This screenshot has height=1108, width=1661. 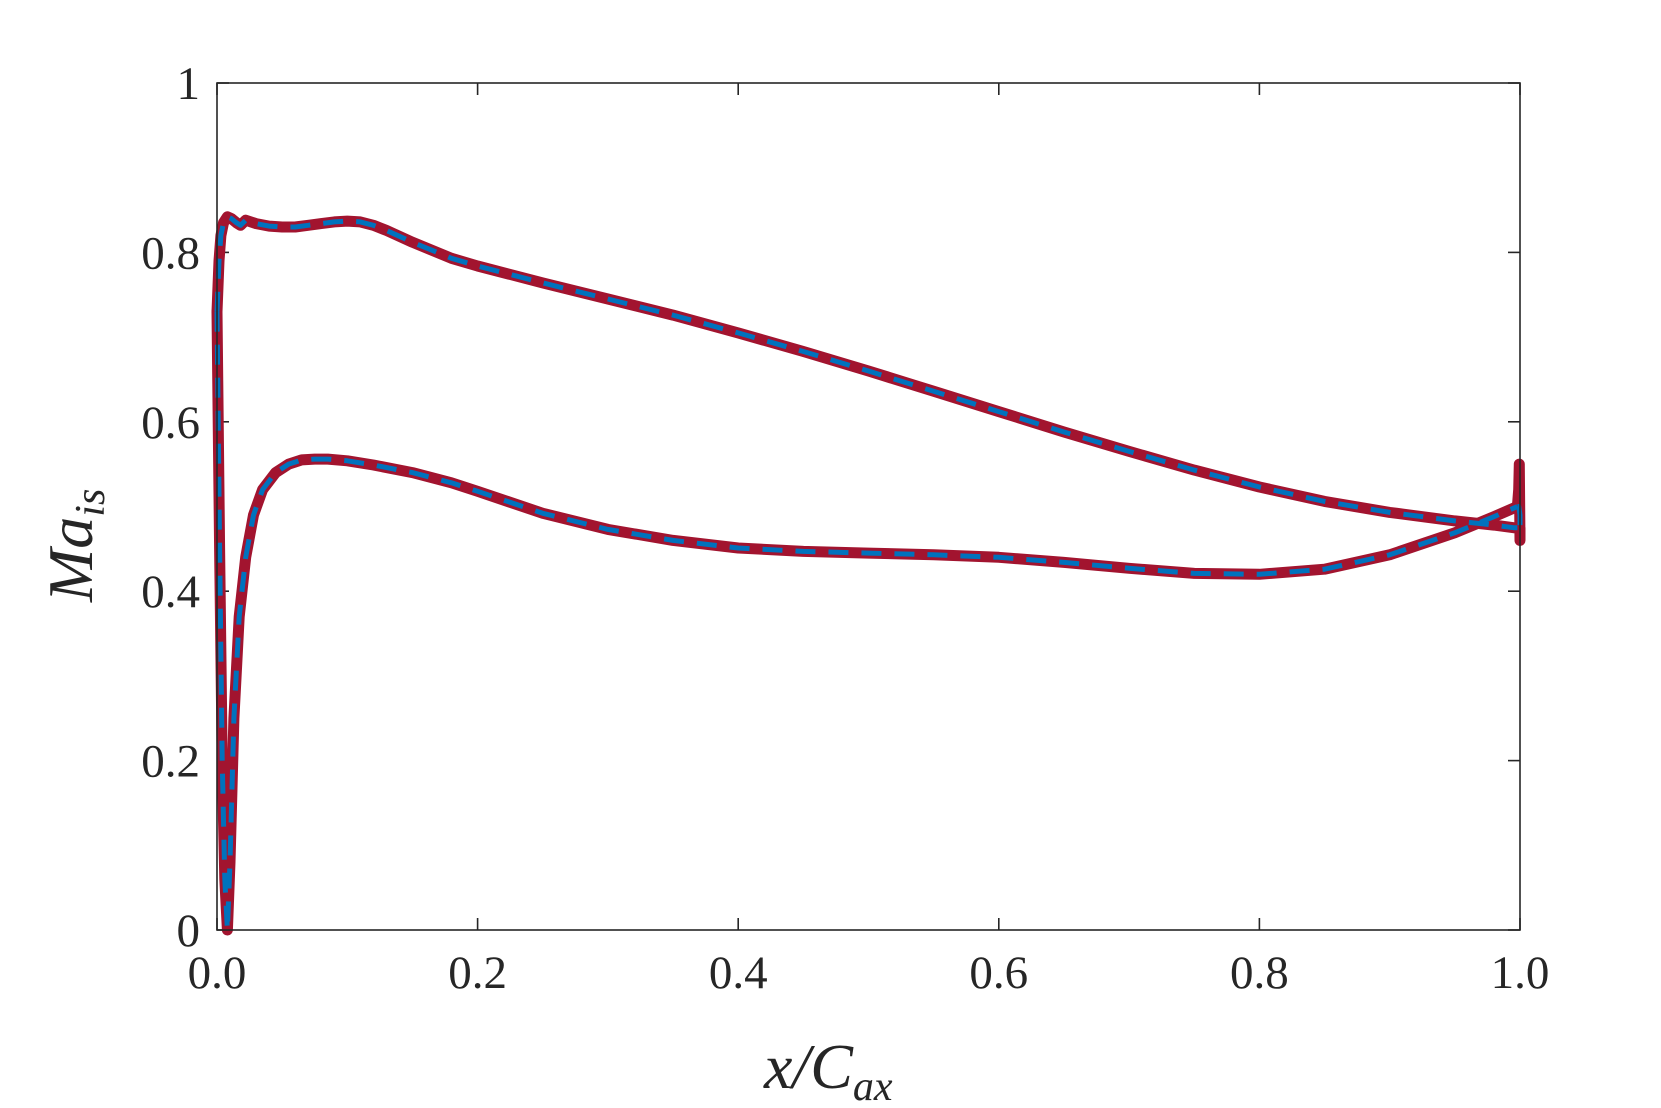 I want to click on x-axis-label-main: x/C, so click(x=808, y=1066).